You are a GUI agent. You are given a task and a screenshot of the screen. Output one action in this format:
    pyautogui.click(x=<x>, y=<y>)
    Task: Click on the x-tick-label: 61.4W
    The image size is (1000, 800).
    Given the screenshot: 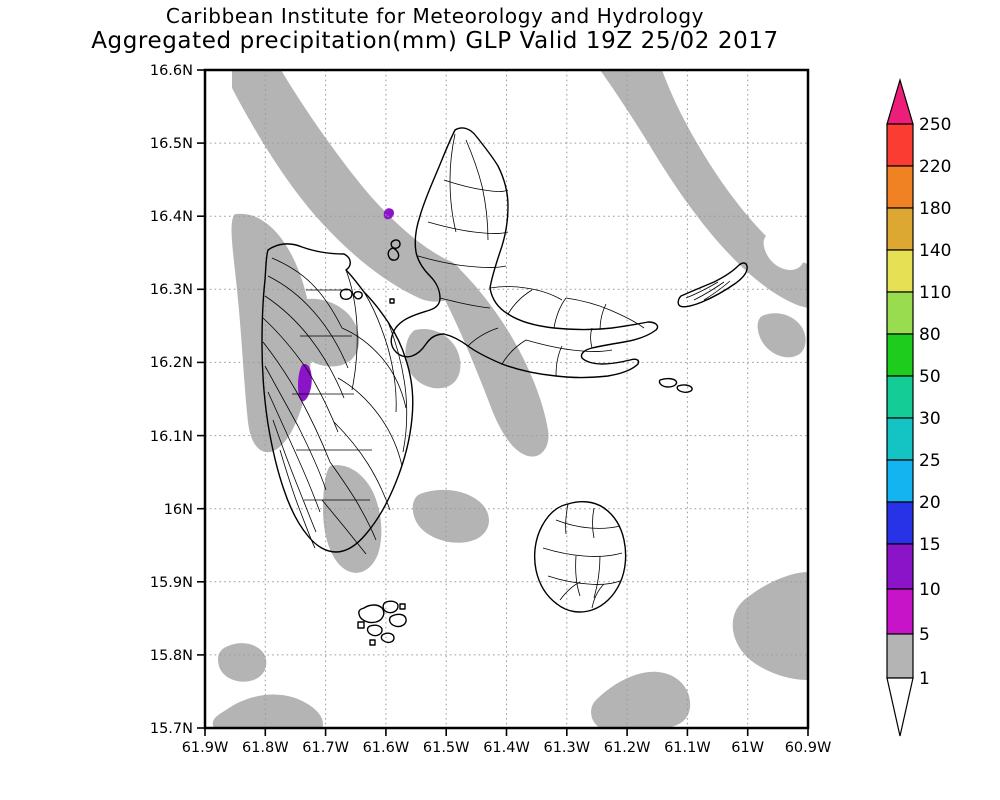 What is the action you would take?
    pyautogui.click(x=506, y=748)
    